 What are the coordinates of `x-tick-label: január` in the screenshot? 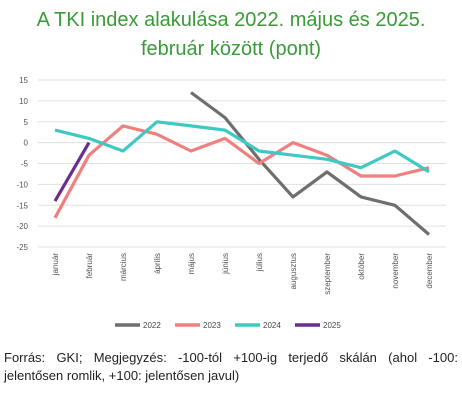 It's located at (55, 265).